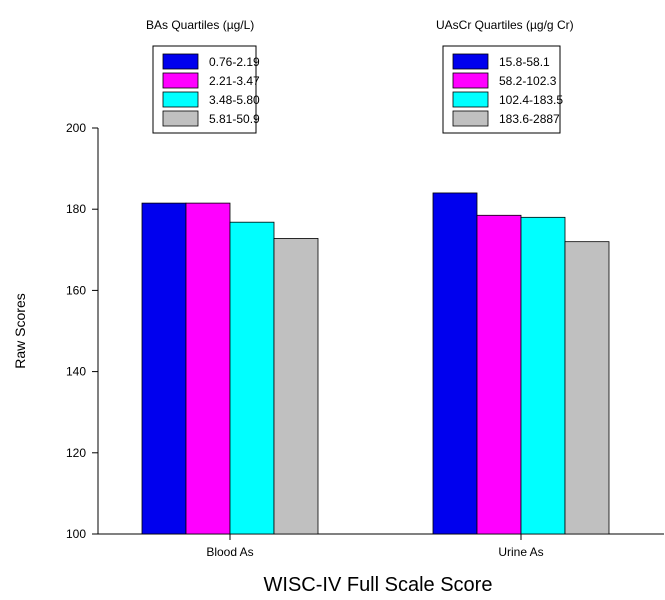 Image resolution: width=665 pixels, height=600 pixels. Describe the element at coordinates (234, 100) in the screenshot. I see `legend-label: 3.48-5.80` at that location.